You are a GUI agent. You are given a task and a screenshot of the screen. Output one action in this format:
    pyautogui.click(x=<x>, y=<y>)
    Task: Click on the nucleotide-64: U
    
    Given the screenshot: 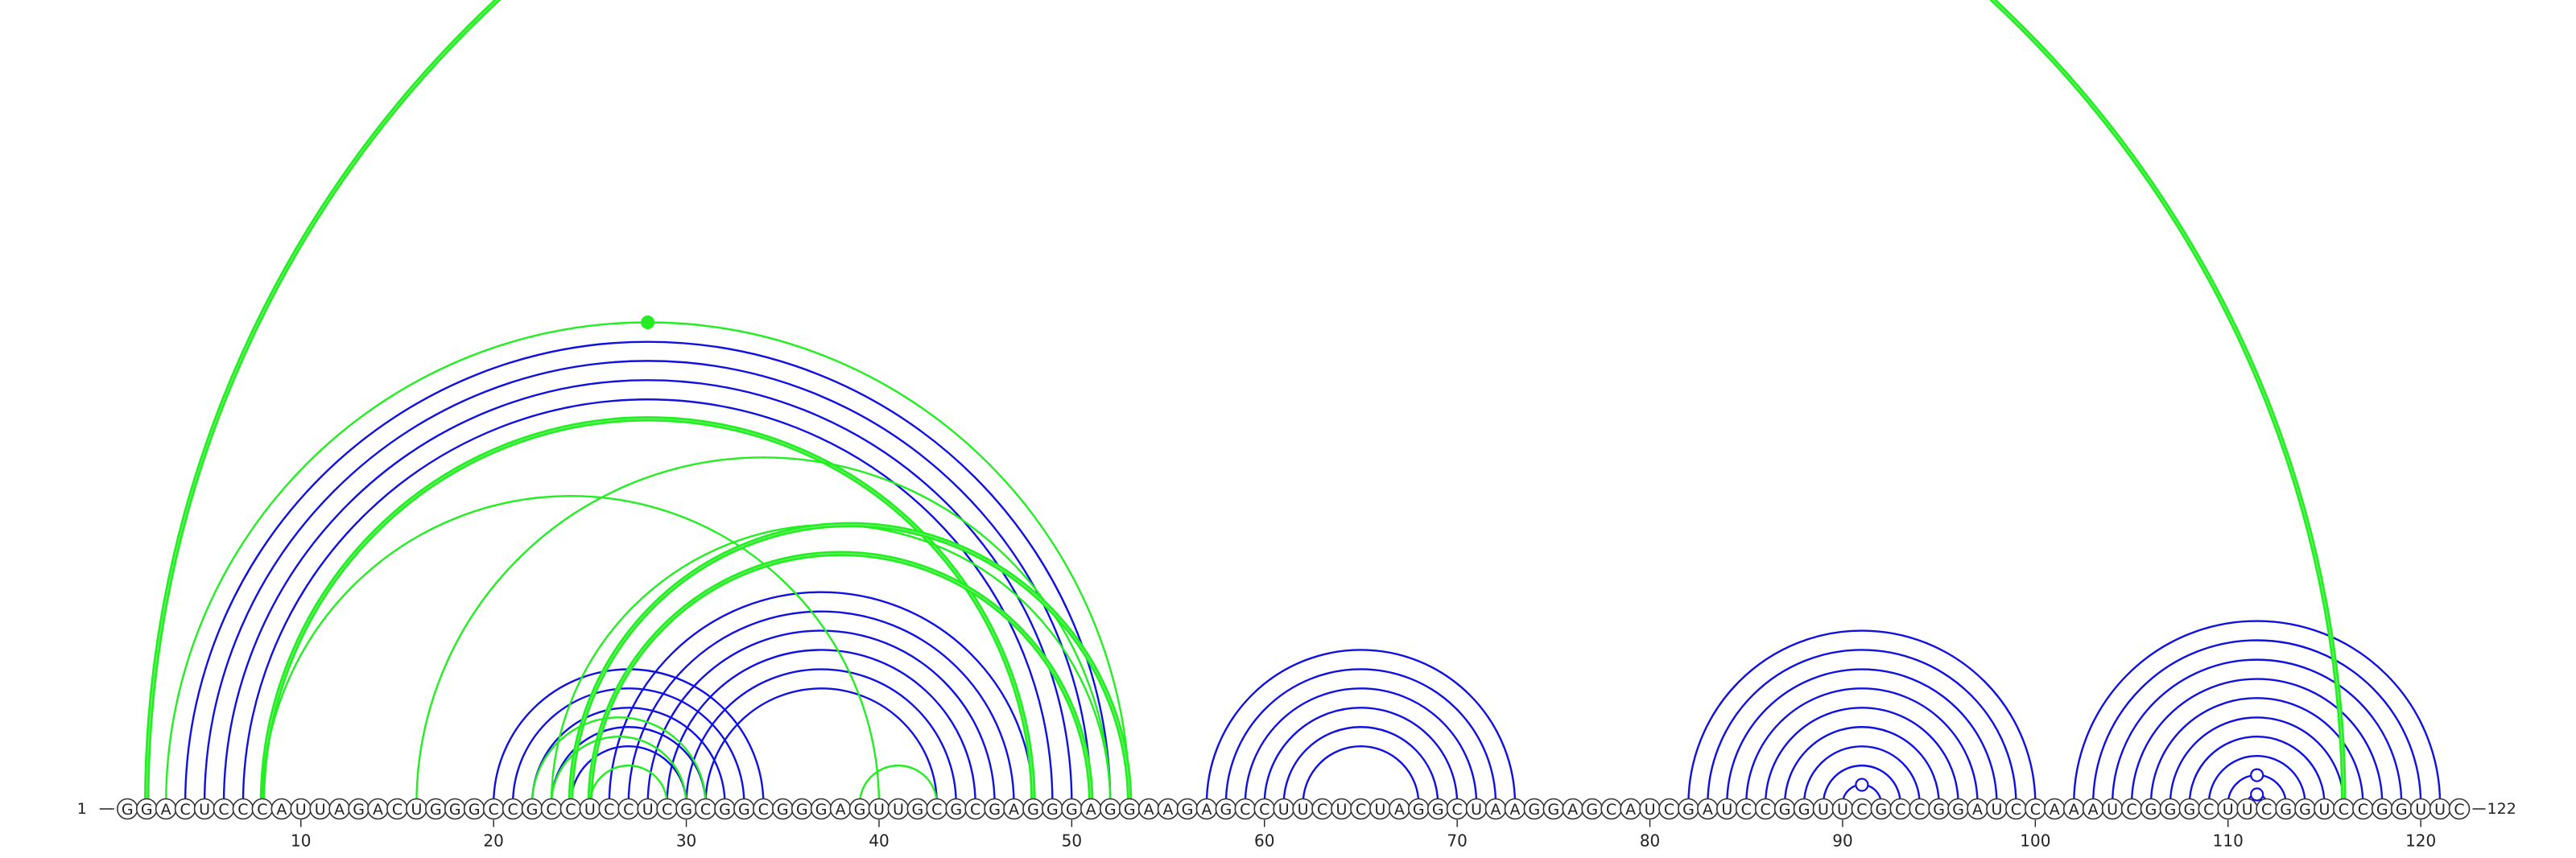 What is the action you would take?
    pyautogui.click(x=1341, y=809)
    